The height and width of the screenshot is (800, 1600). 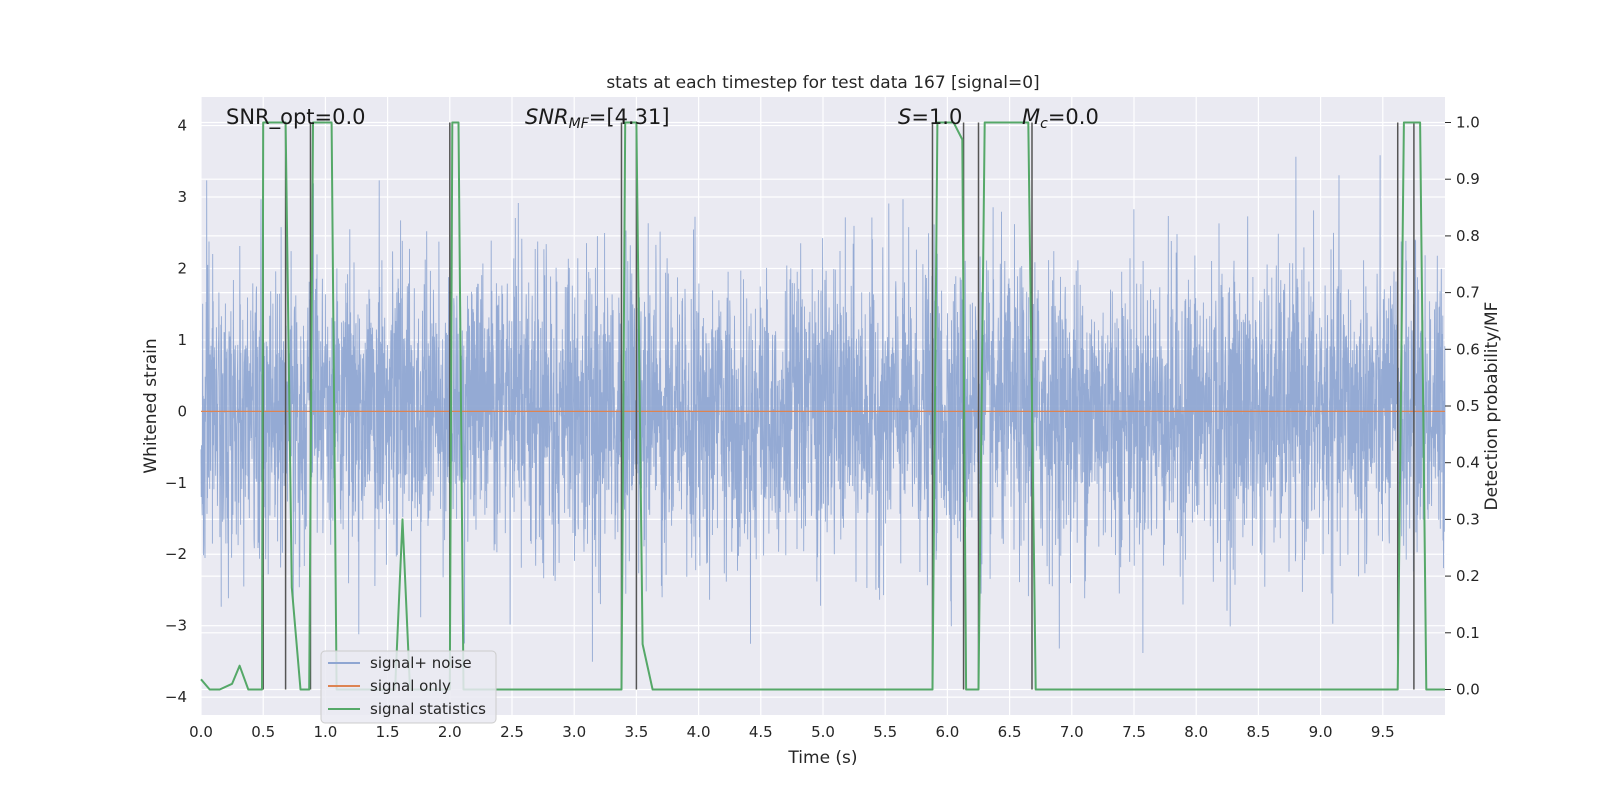 I want to click on right-y-tick-label: 0.8, so click(x=1468, y=236).